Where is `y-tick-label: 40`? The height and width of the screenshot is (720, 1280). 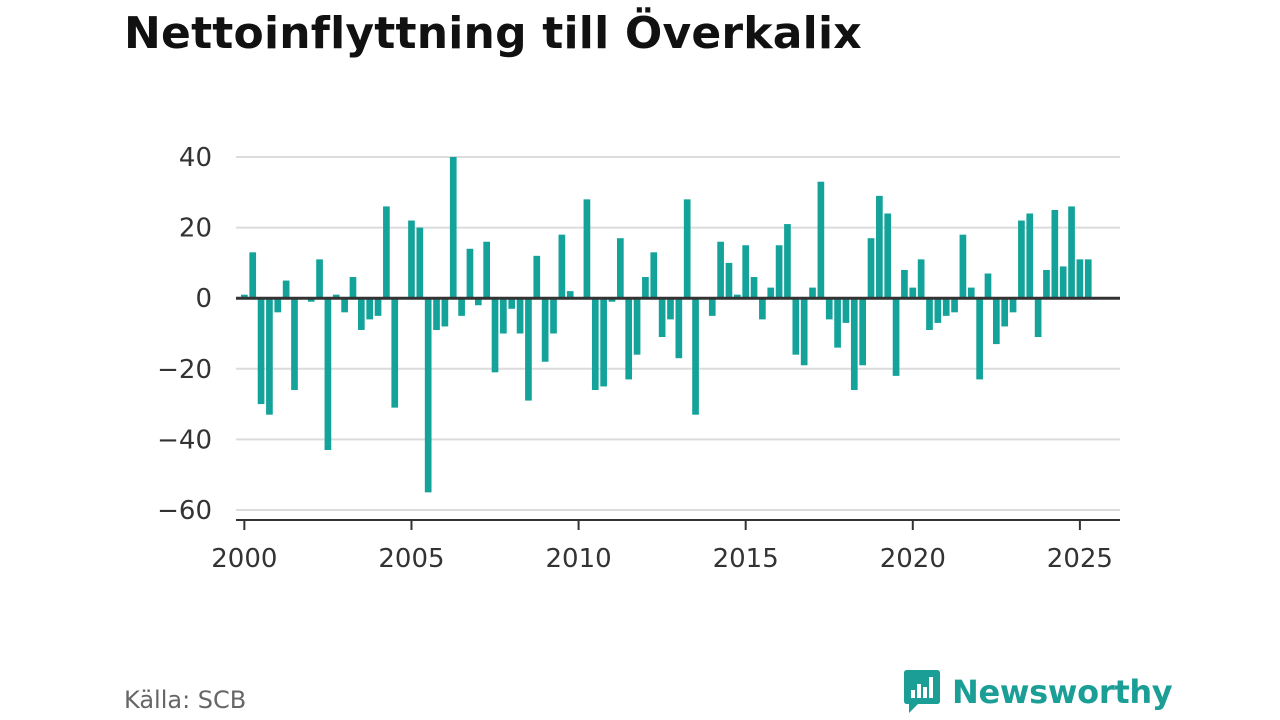
y-tick-label: 40 is located at coordinates (195, 158).